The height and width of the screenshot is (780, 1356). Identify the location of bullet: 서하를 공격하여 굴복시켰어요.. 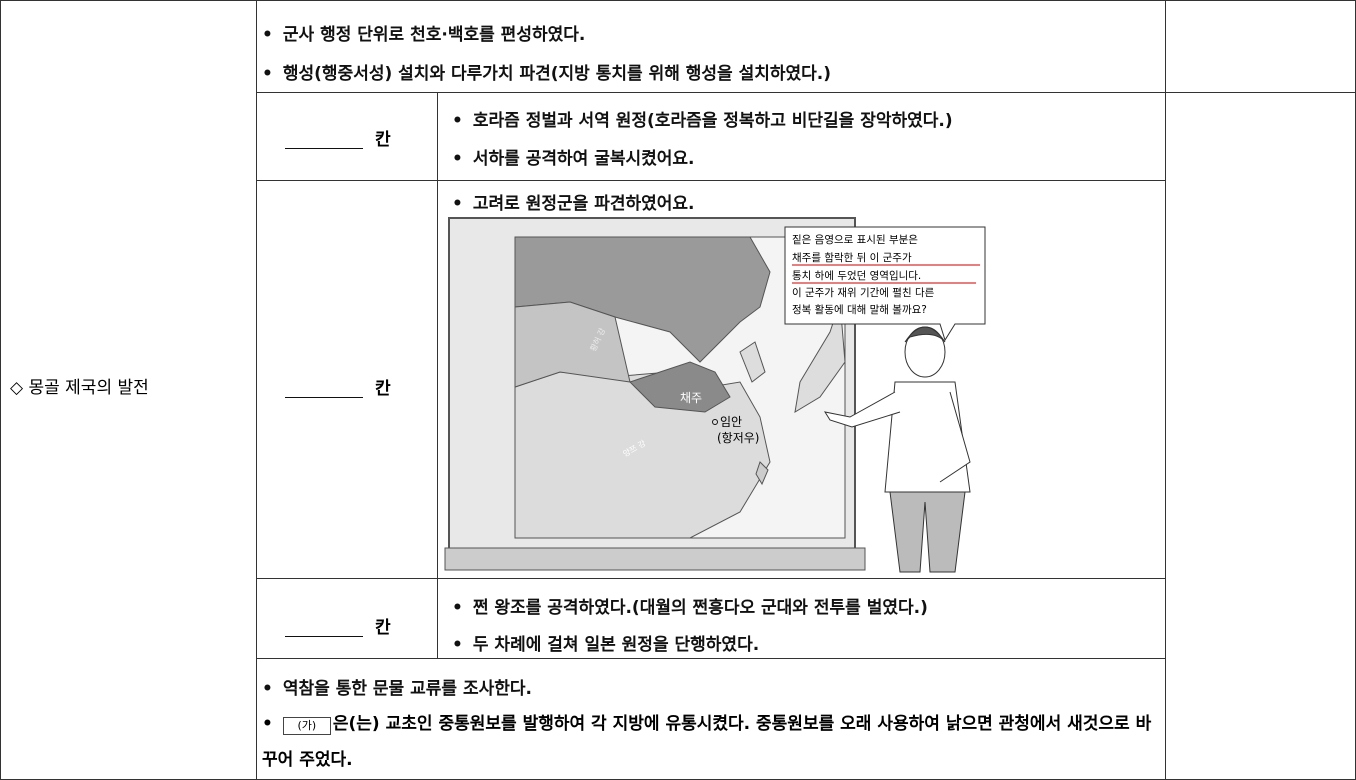
(573, 156).